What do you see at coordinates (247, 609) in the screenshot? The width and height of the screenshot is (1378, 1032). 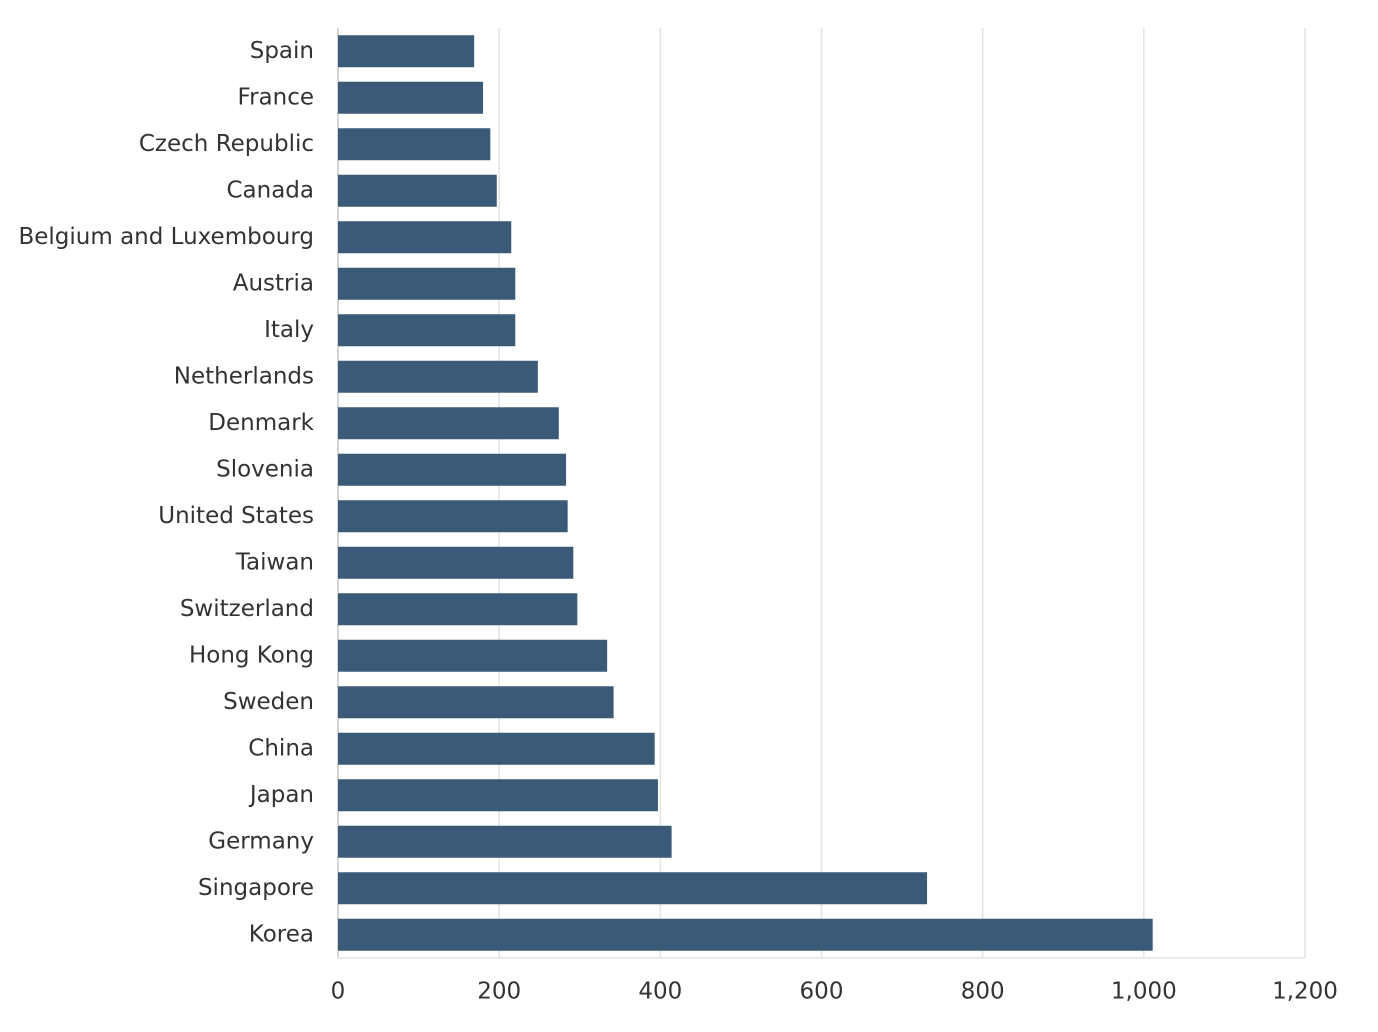 I see `y-tick-label: Switzerland` at bounding box center [247, 609].